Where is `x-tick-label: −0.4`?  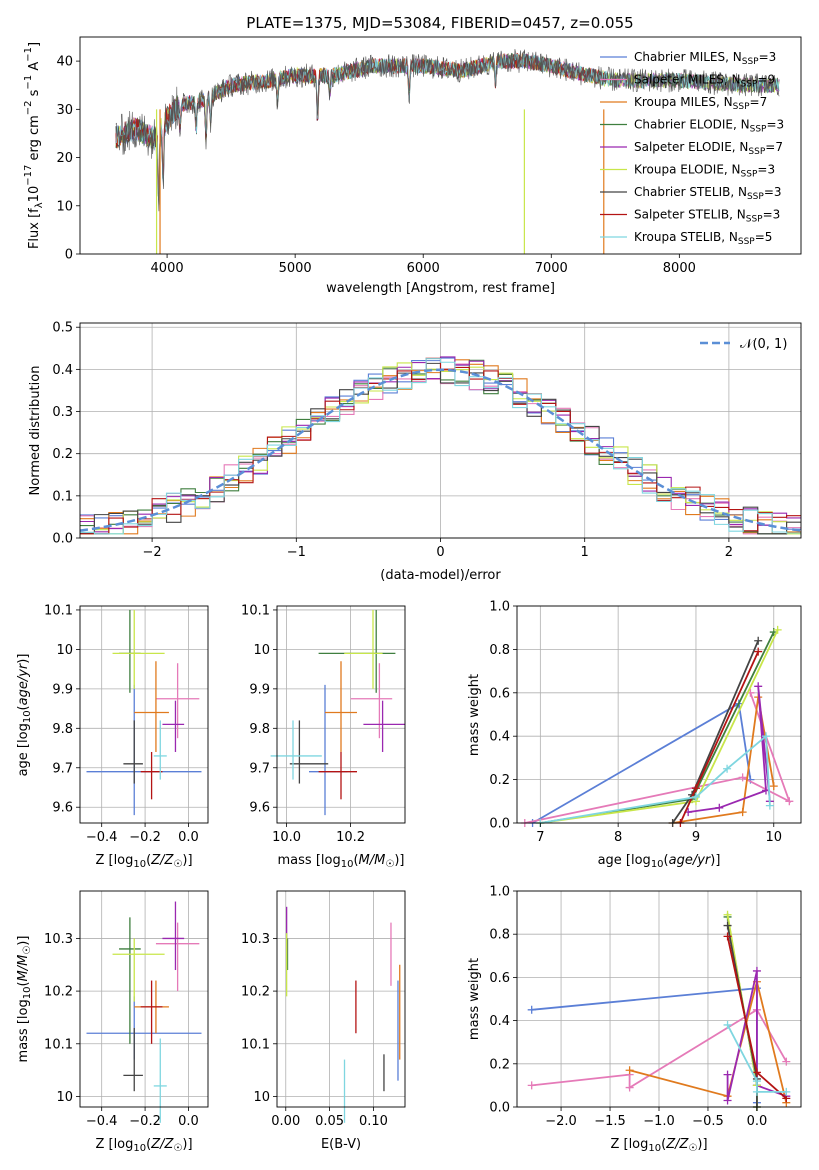
x-tick-label: −0.4 is located at coordinates (102, 837).